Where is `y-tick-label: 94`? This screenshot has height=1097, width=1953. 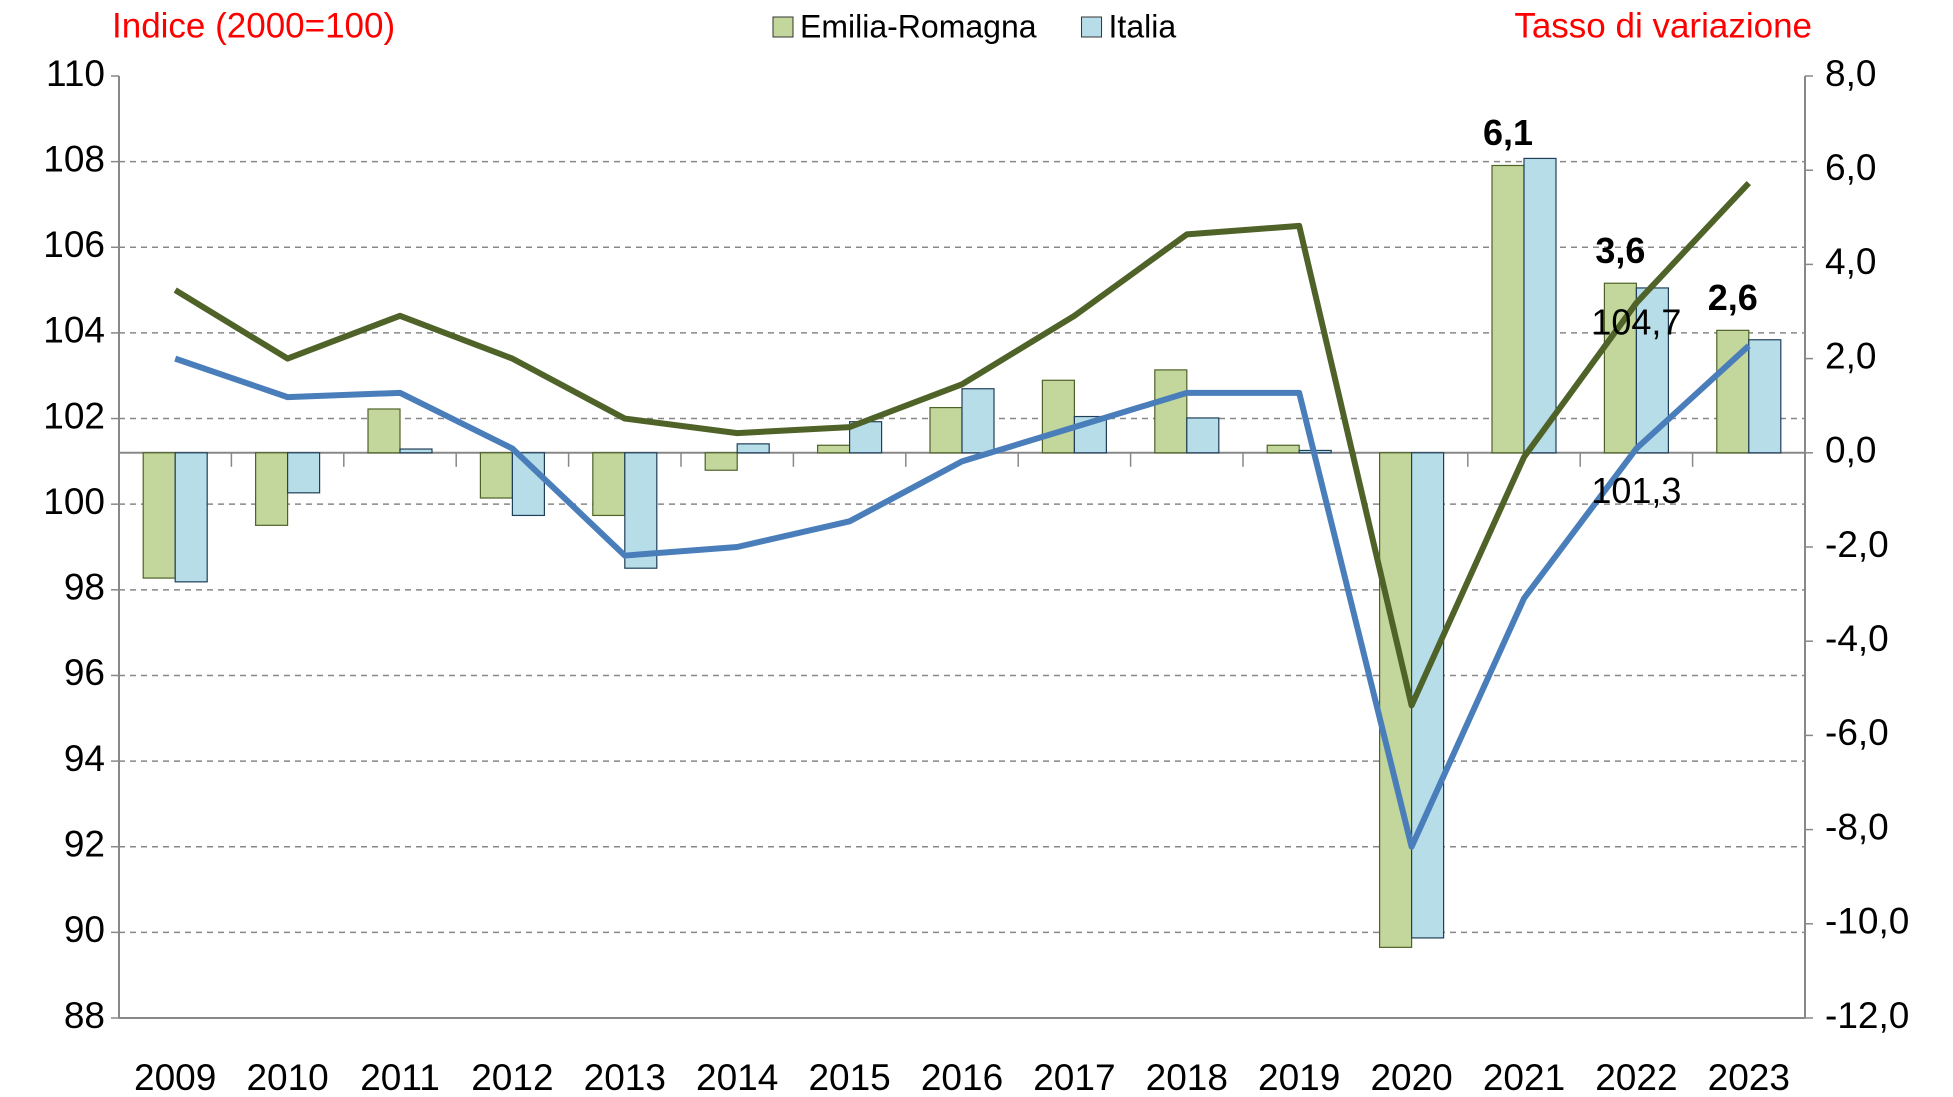
y-tick-label: 94 is located at coordinates (84, 758).